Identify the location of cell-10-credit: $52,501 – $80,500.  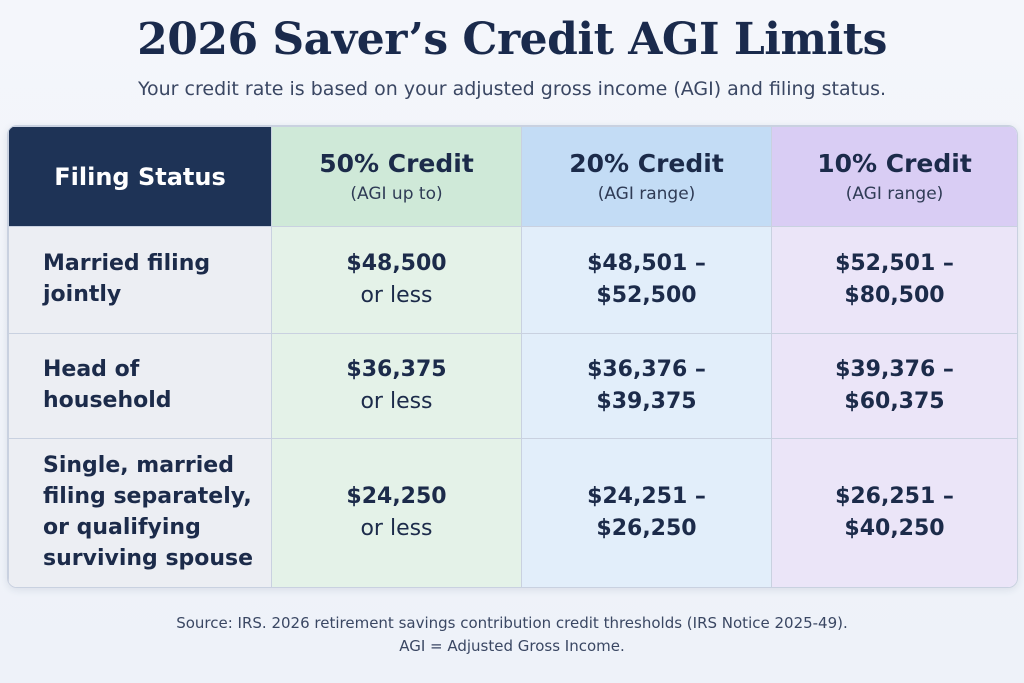
(894, 280).